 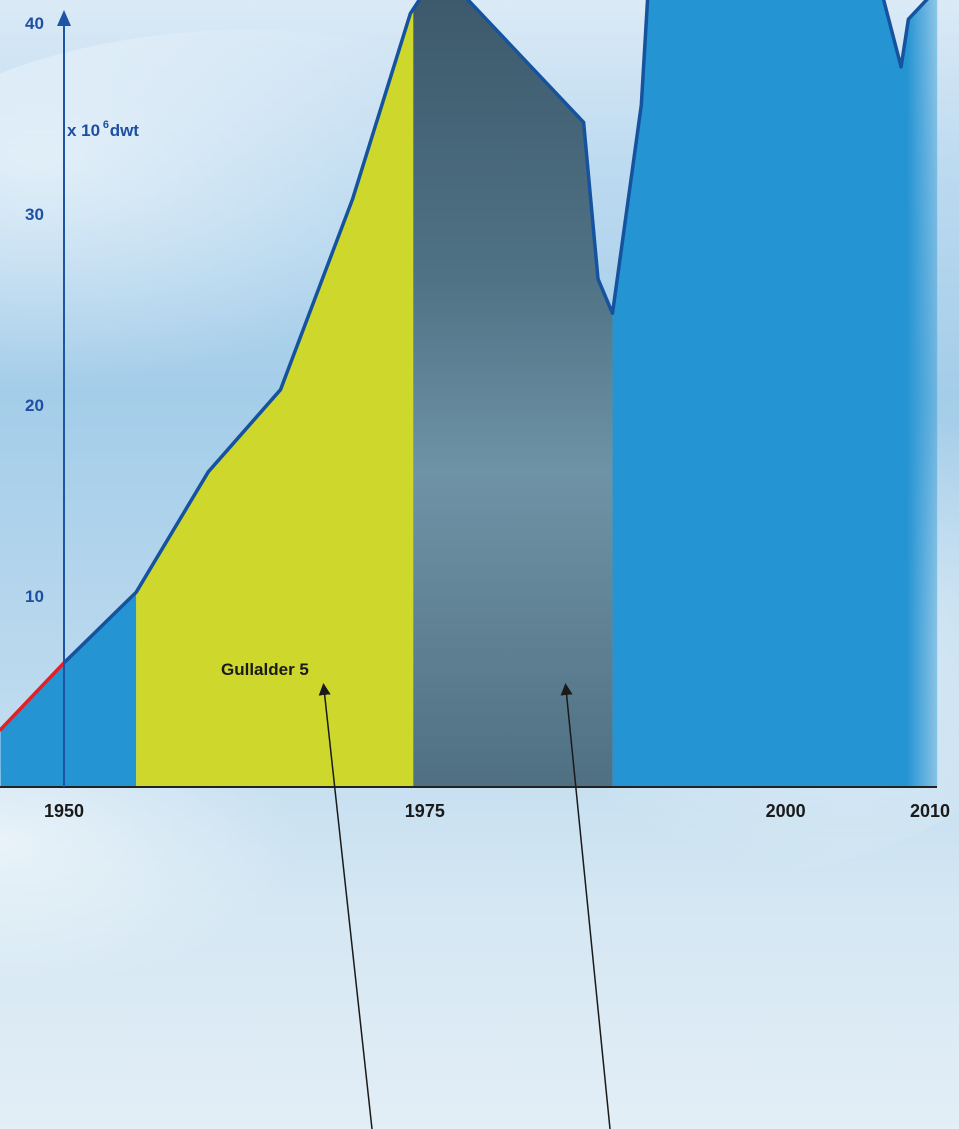 I want to click on x-tick-label: 2000, so click(x=786, y=811).